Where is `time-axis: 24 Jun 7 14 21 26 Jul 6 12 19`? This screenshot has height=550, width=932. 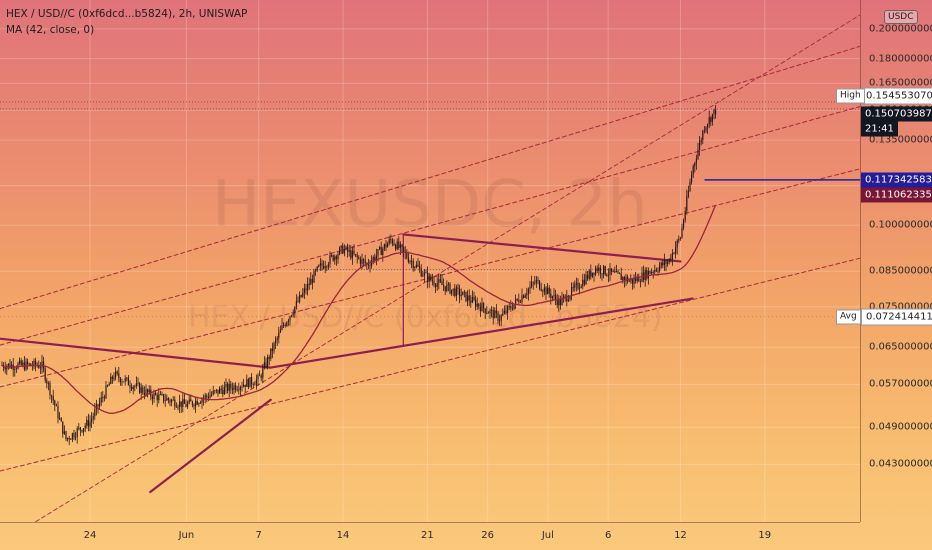
time-axis: 24 Jun 7 14 21 26 Jul 6 12 19 is located at coordinates (430, 536).